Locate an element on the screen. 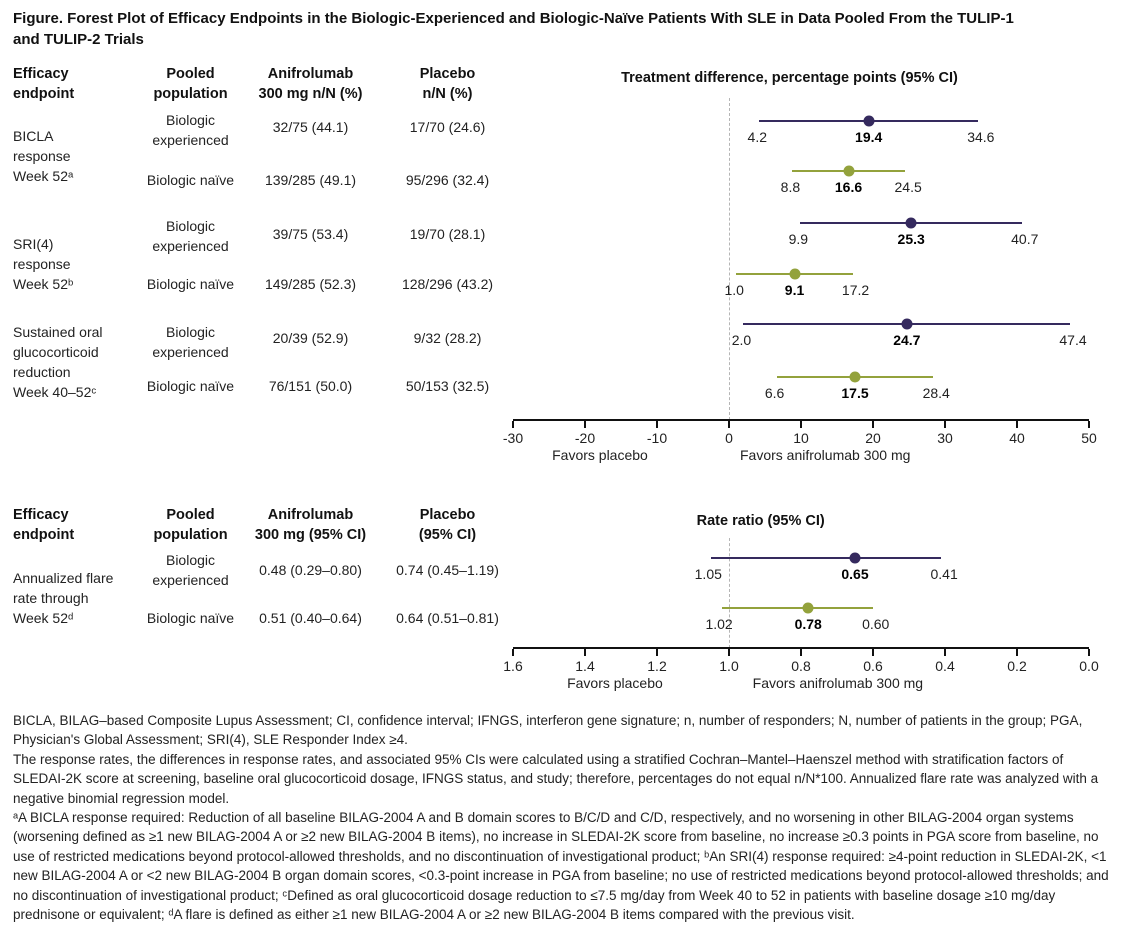 Image resolution: width=1125 pixels, height=951 pixels. ci-estimate-label: 19.4 is located at coordinates (869, 137).